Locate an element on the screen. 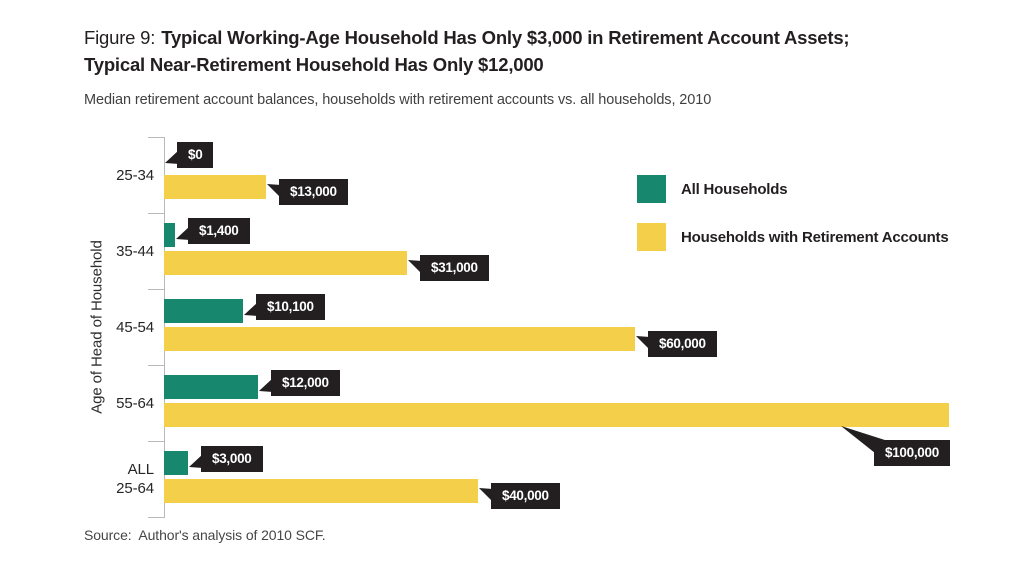 The height and width of the screenshot is (572, 1024). data-label-households-with-retirement-accounts-25-34: $13,000 is located at coordinates (313, 192).